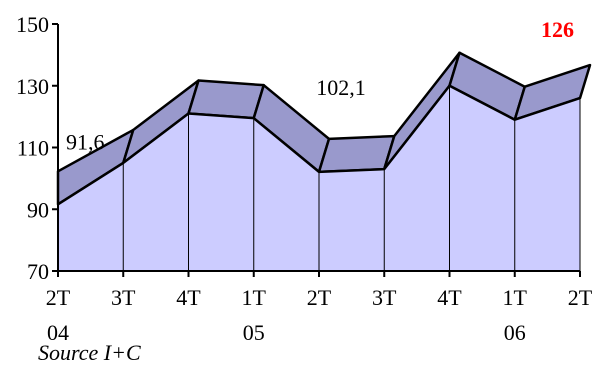 The image size is (596, 369). What do you see at coordinates (38, 271) in the screenshot?
I see `y-tick-label: 70` at bounding box center [38, 271].